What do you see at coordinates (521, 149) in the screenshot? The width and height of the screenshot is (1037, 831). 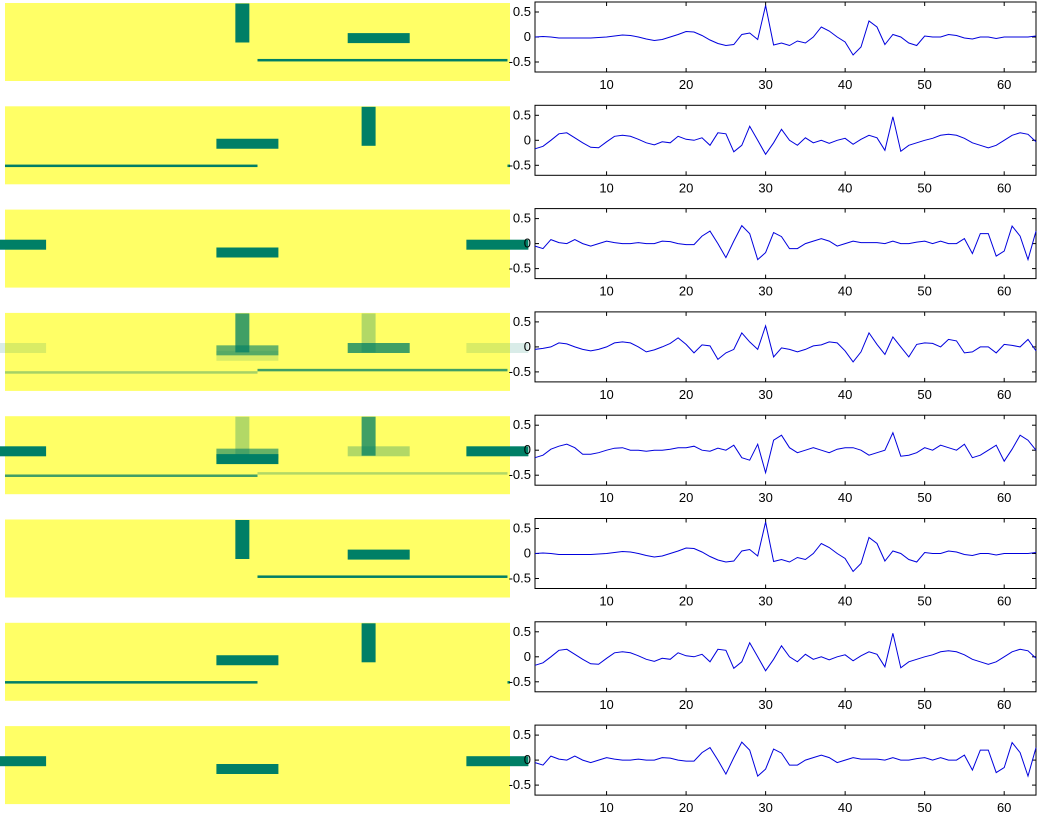 I see `row-2: 0.5 0 -0.5 10 20 30 40 50 60` at bounding box center [521, 149].